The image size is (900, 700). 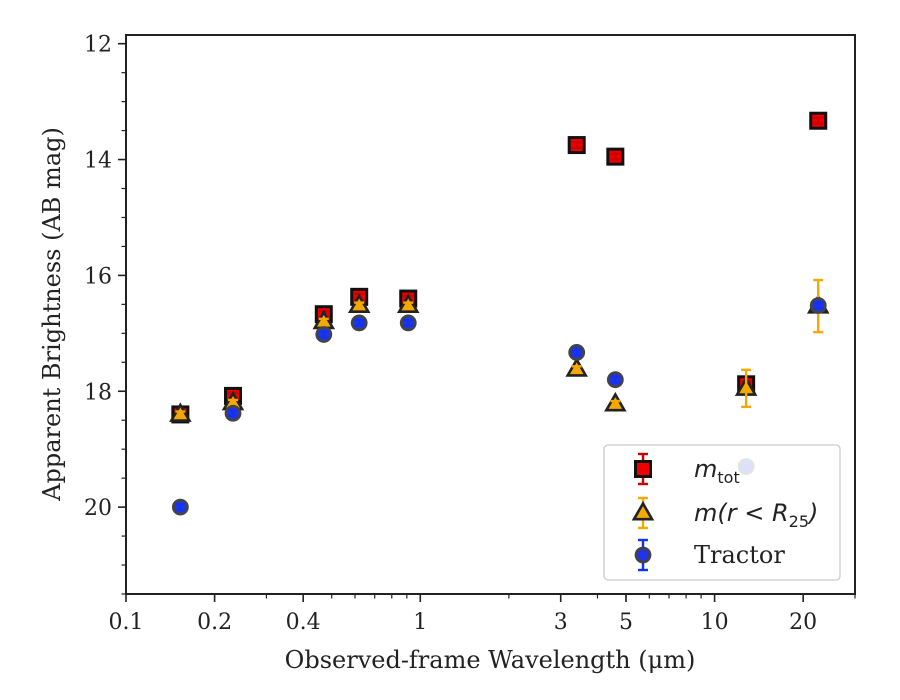 What do you see at coordinates (715, 622) in the screenshot?
I see `x-tick-label: 10` at bounding box center [715, 622].